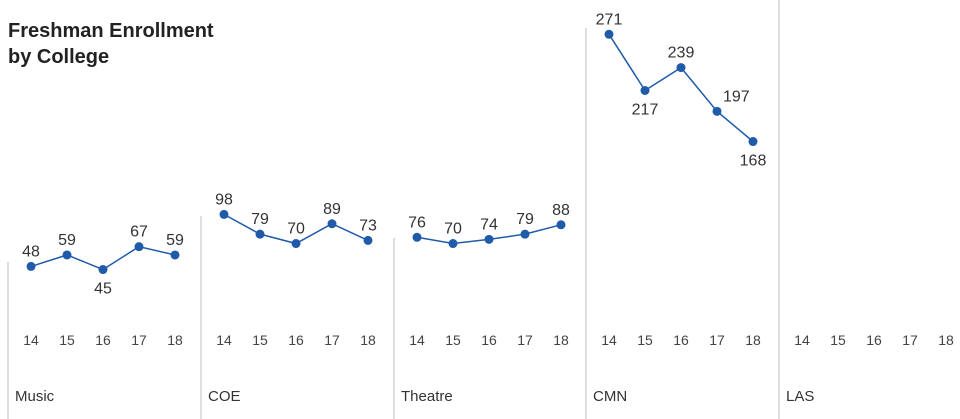 The height and width of the screenshot is (419, 960). What do you see at coordinates (111, 31) in the screenshot?
I see `chart-title-line-1: Freshman Enrollment` at bounding box center [111, 31].